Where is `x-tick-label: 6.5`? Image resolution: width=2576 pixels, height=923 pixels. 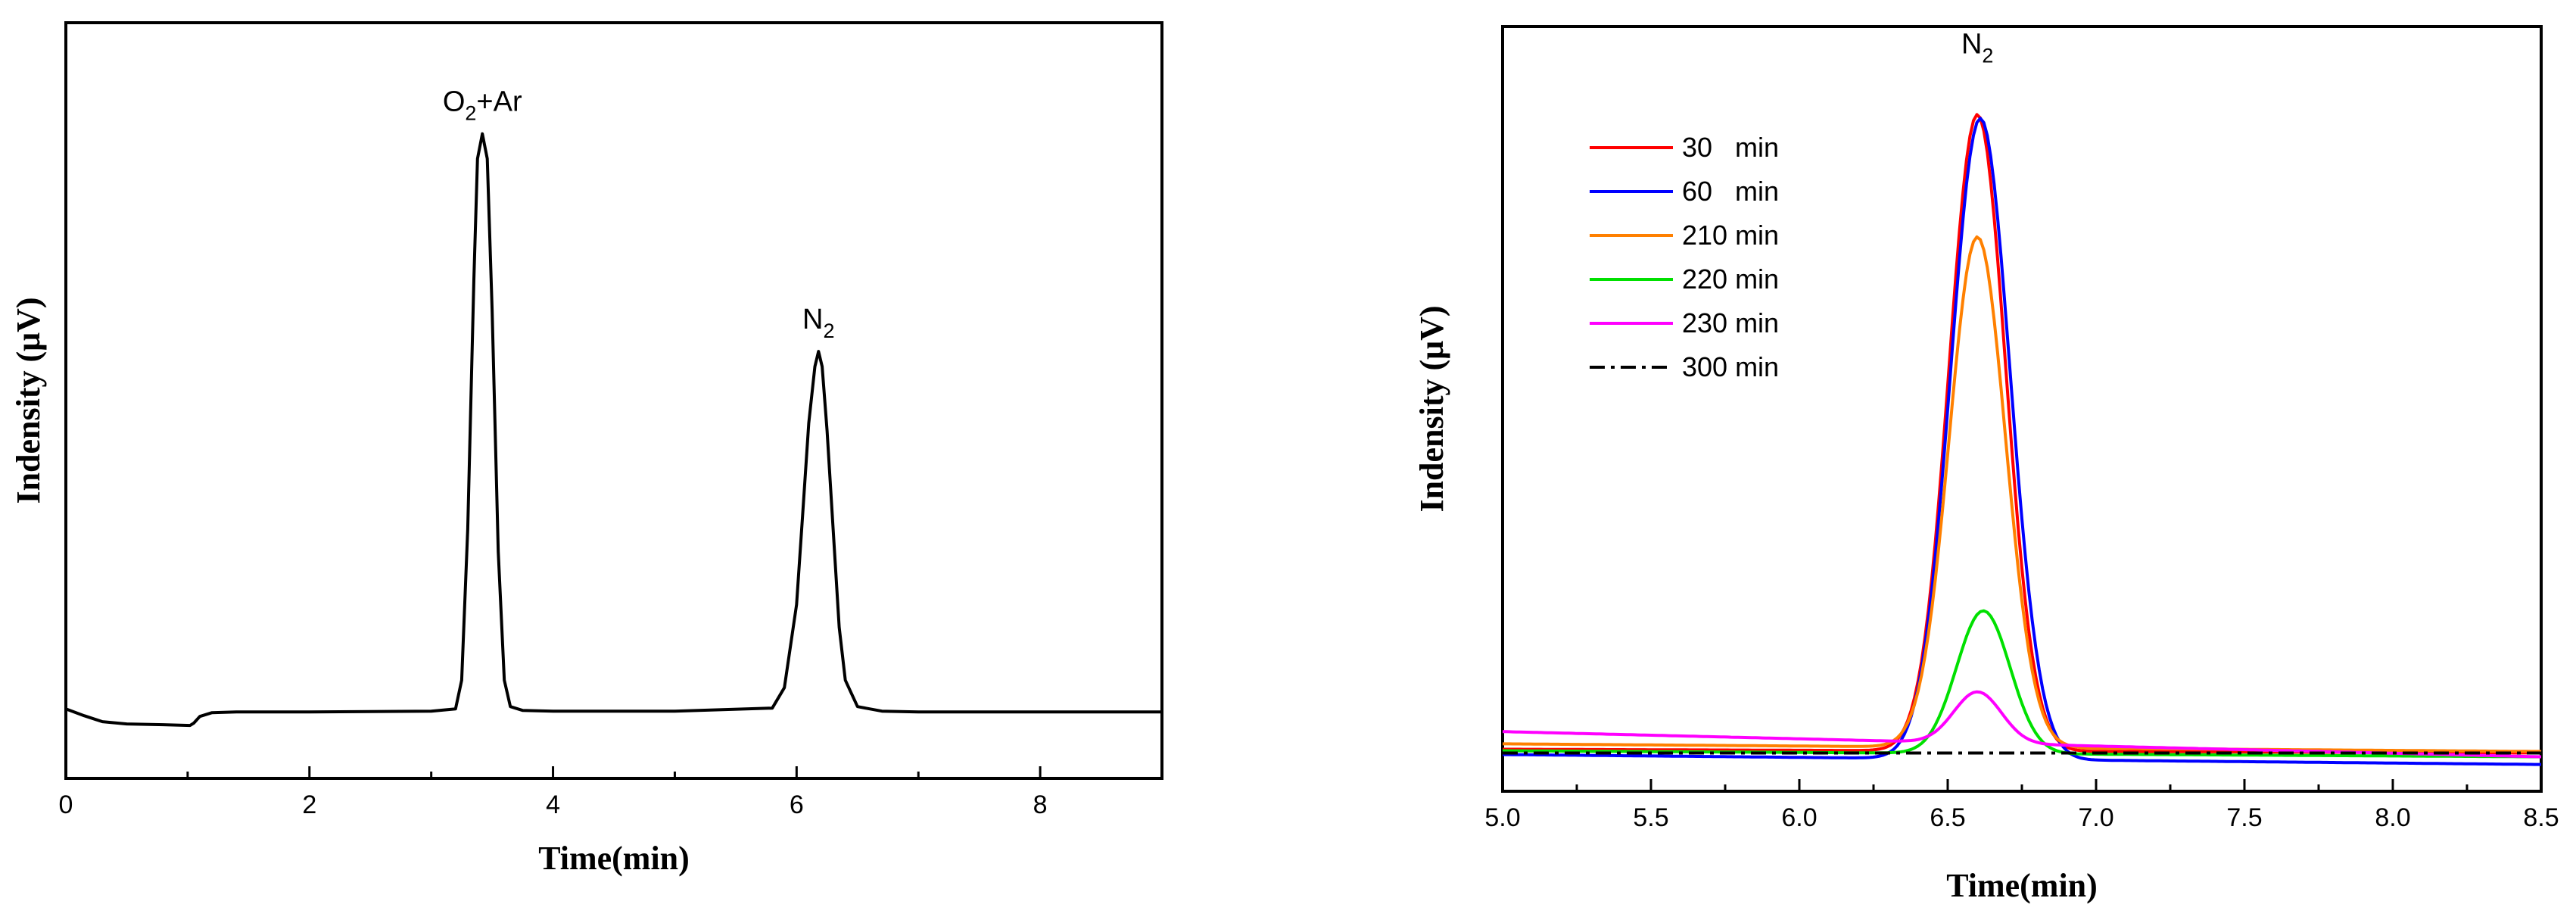 x-tick-label: 6.5 is located at coordinates (1947, 818).